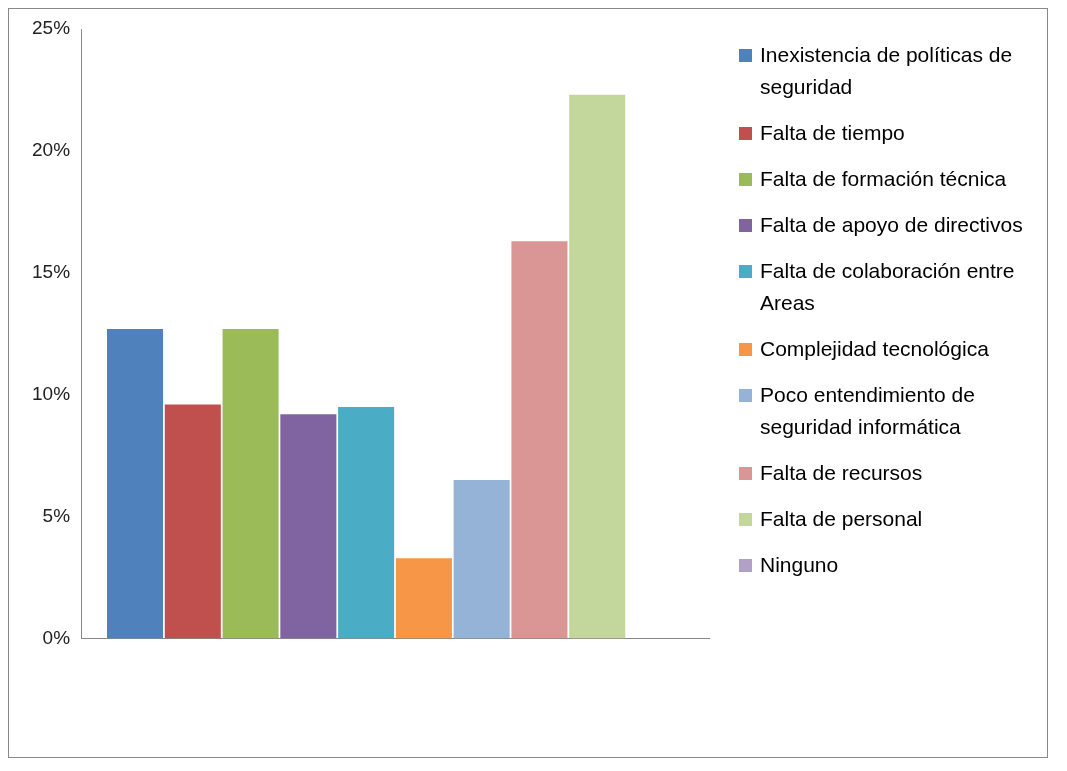 The width and height of the screenshot is (1067, 771). What do you see at coordinates (841, 473) in the screenshot?
I see `legend-label: Falta de recursos` at bounding box center [841, 473].